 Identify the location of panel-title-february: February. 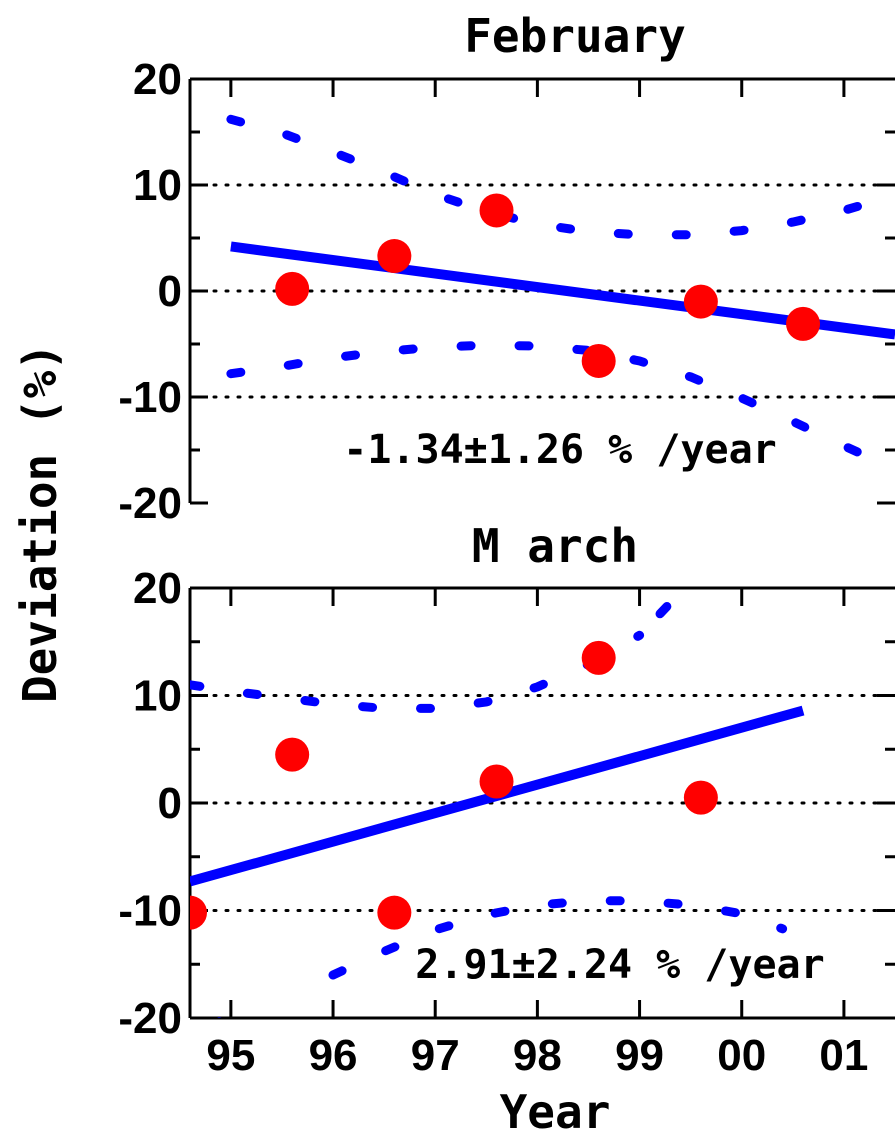
(575, 36).